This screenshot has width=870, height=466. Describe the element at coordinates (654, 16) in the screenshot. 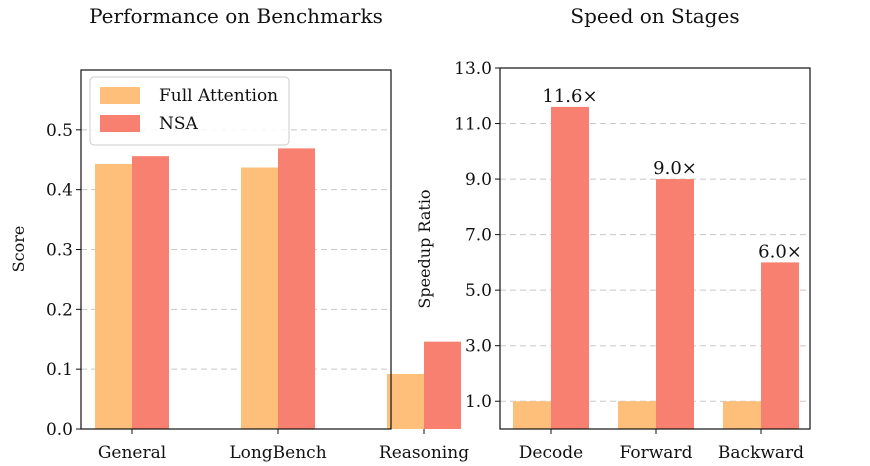

I see `chart-title: Speed on Stages` at that location.